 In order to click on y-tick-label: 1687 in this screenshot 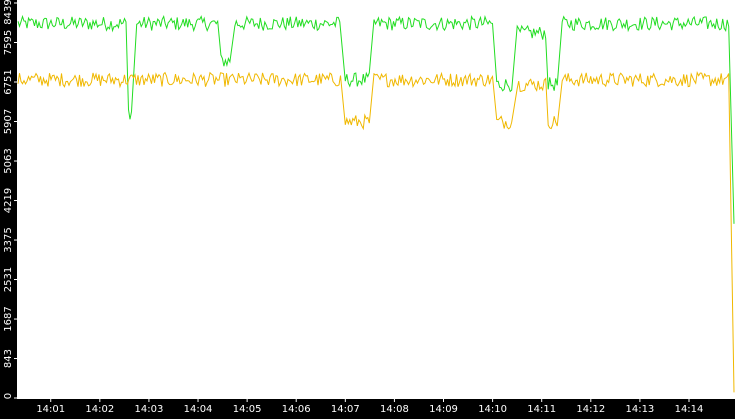, I will do `click(8, 318)`.